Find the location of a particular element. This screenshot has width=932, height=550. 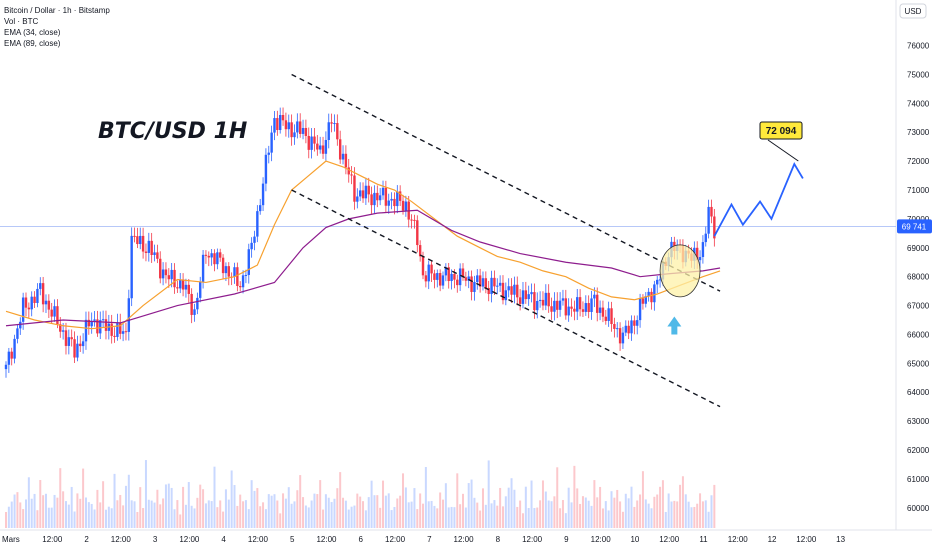

up-arrow-icon is located at coordinates (674, 325).